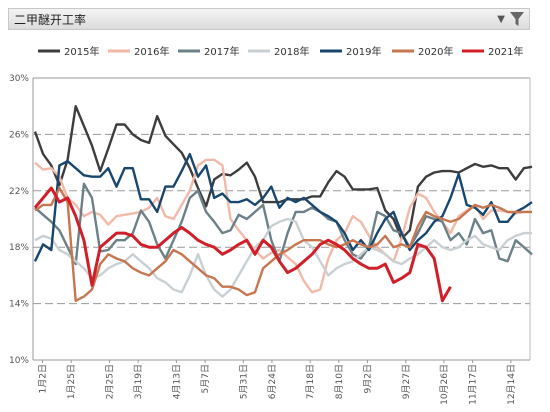 The width and height of the screenshot is (550, 412). Describe the element at coordinates (43, 378) in the screenshot. I see `x-tick-label: 1月2日` at that location.